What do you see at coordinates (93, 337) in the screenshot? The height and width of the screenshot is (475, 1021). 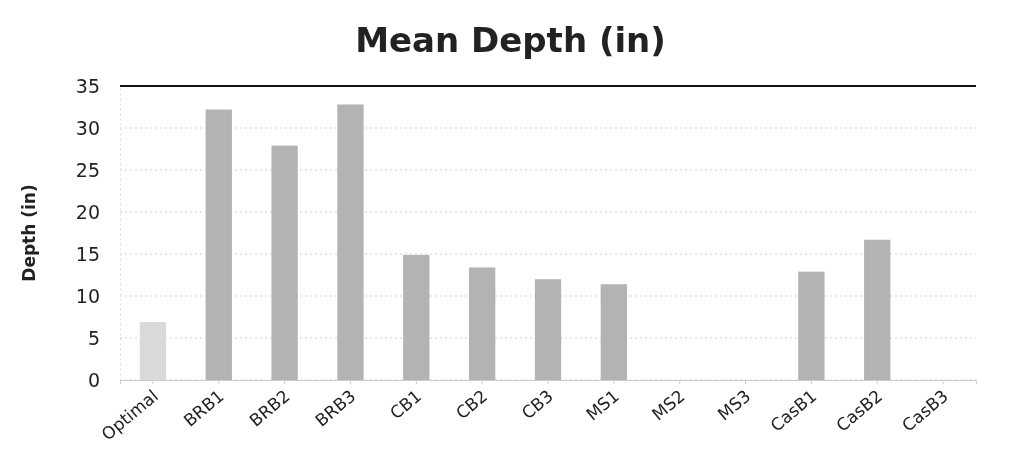 I see `y-tick-label: 5` at bounding box center [93, 337].